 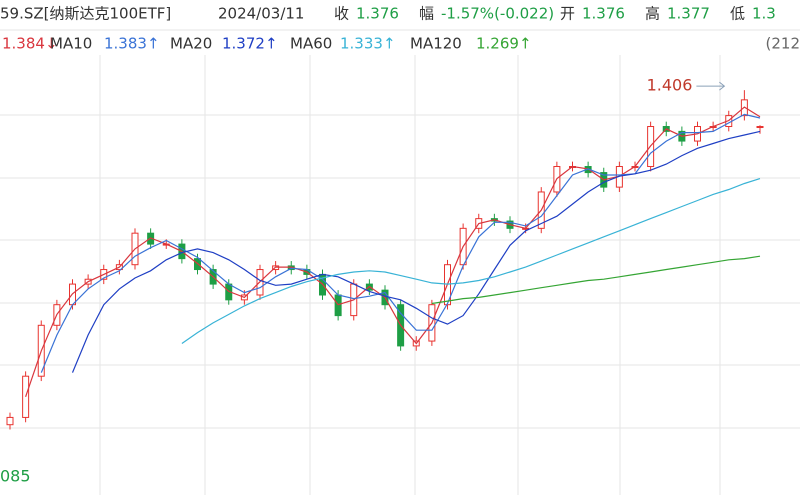 I want to click on legend-value: 1.384↓, so click(x=30, y=44).